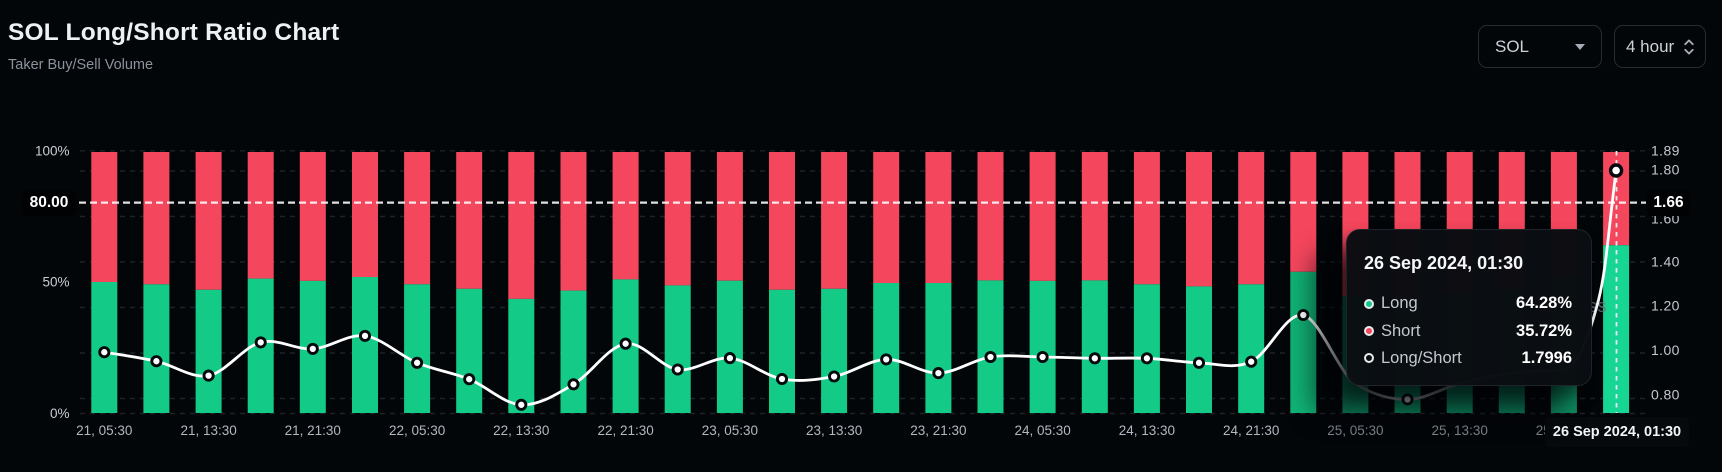 This screenshot has height=472, width=1722. Describe the element at coordinates (60, 413) in the screenshot. I see `svg-text: 0%` at that location.